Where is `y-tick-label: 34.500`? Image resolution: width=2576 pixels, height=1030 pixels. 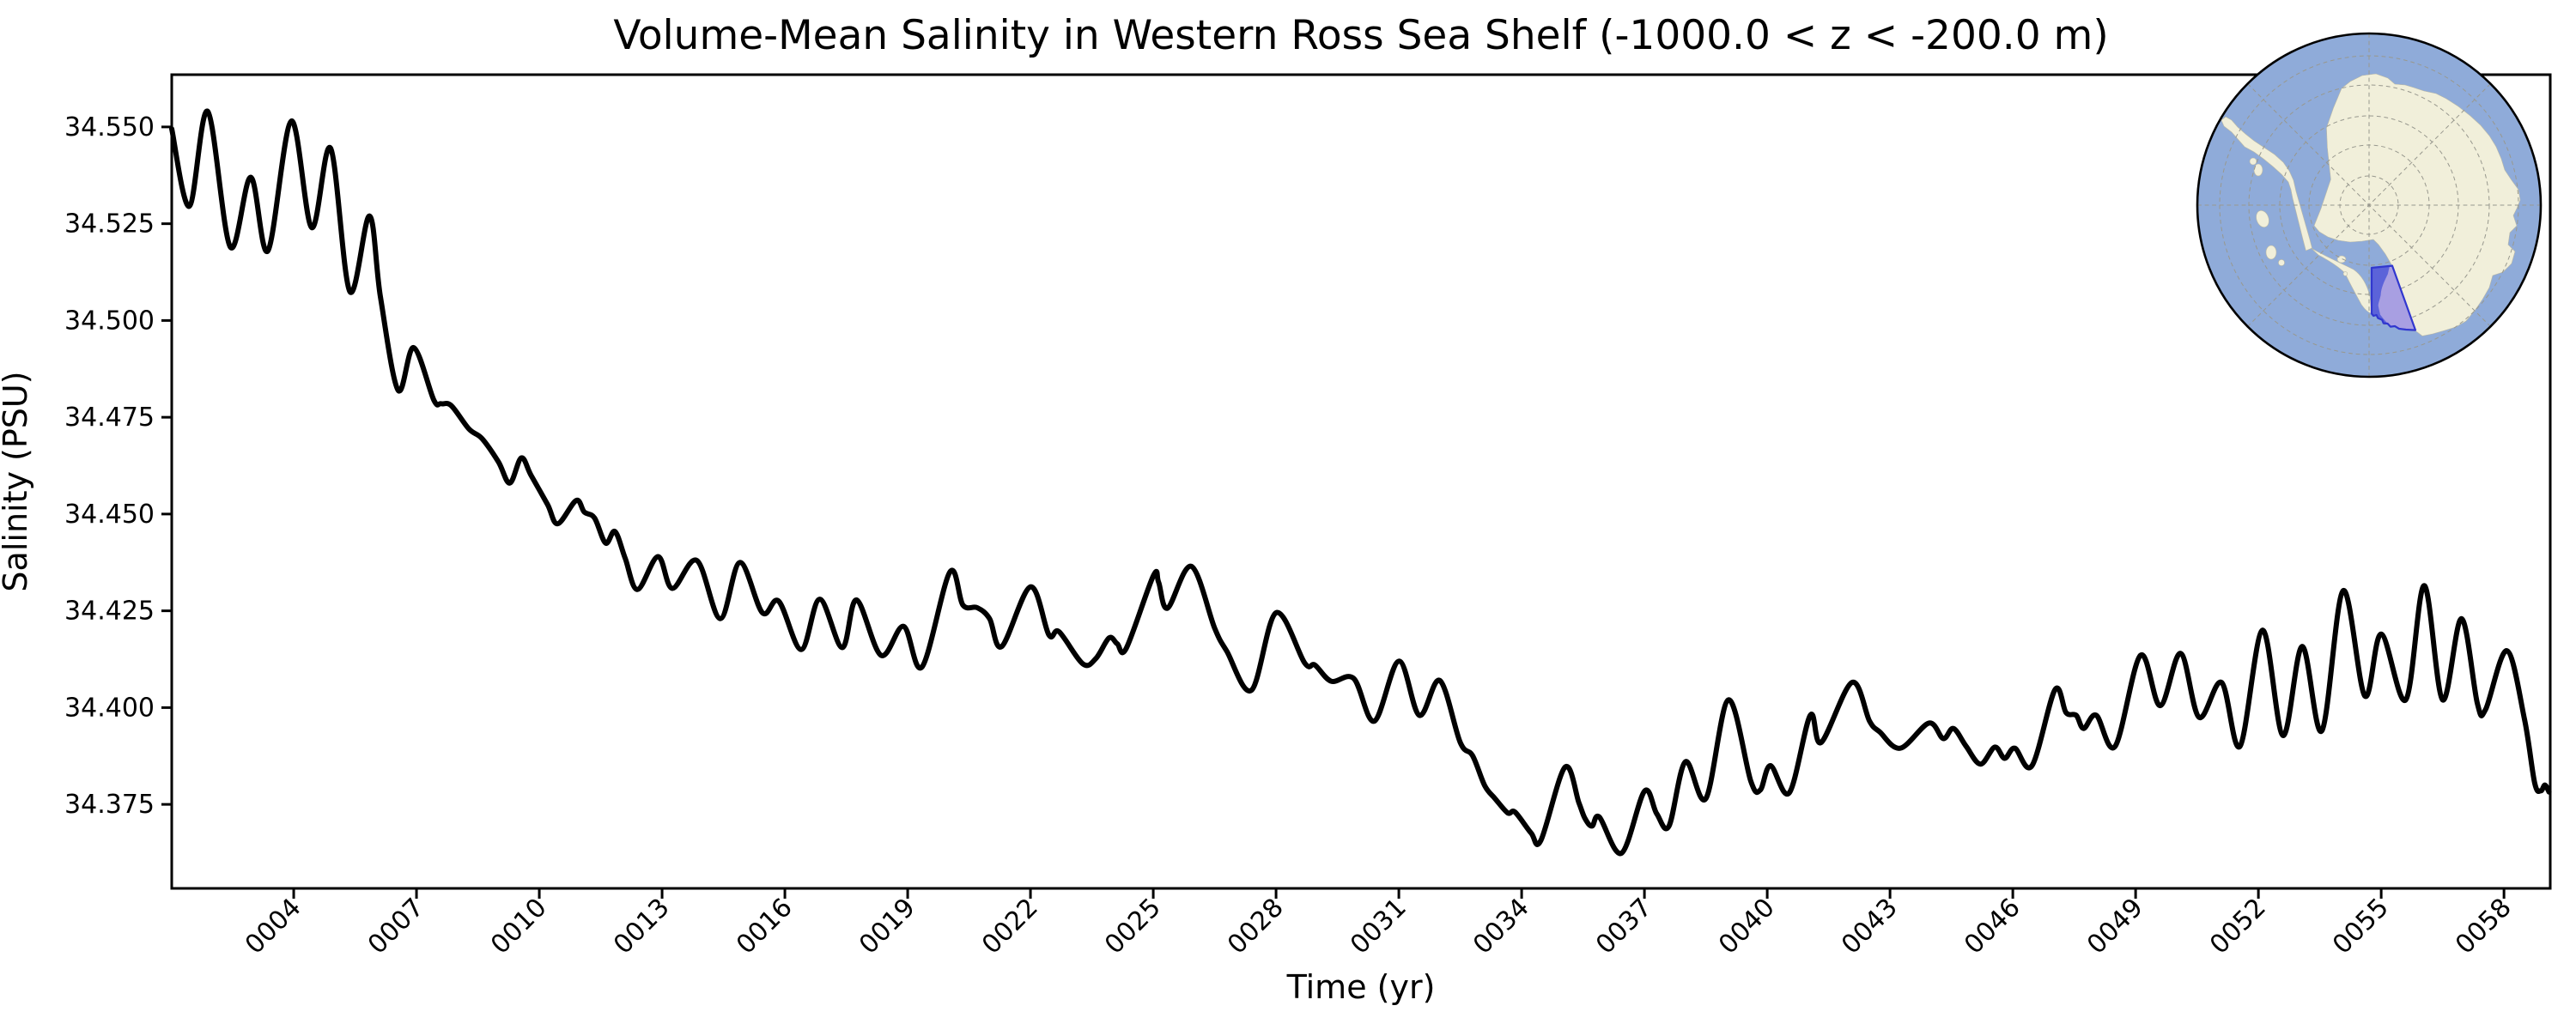
y-tick-label: 34.500 is located at coordinates (109, 321).